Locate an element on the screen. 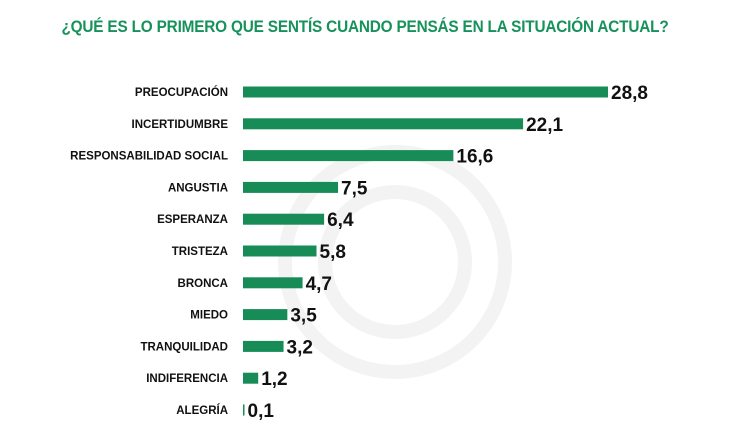 Image resolution: width=730 pixels, height=424 pixels. value-label: 0,1 is located at coordinates (261, 411).